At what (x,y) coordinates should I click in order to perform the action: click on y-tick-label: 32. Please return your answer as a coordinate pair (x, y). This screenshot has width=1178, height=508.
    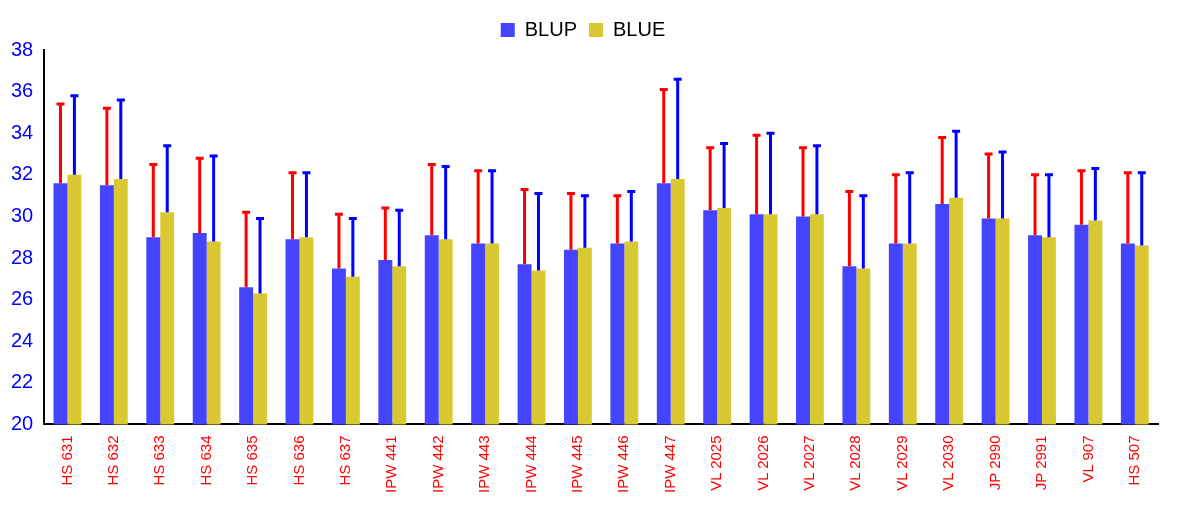
    Looking at the image, I should click on (22, 173).